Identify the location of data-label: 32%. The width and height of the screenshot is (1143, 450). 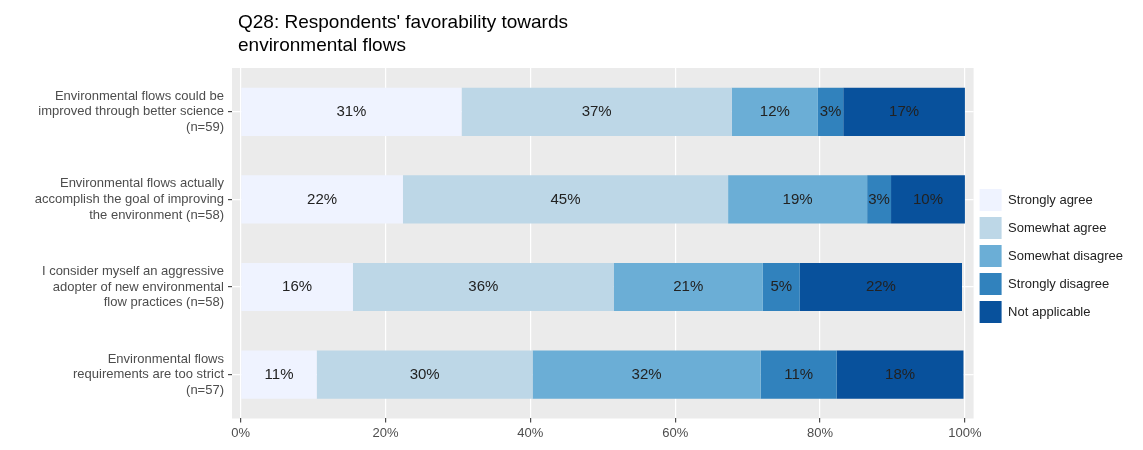
(646, 373).